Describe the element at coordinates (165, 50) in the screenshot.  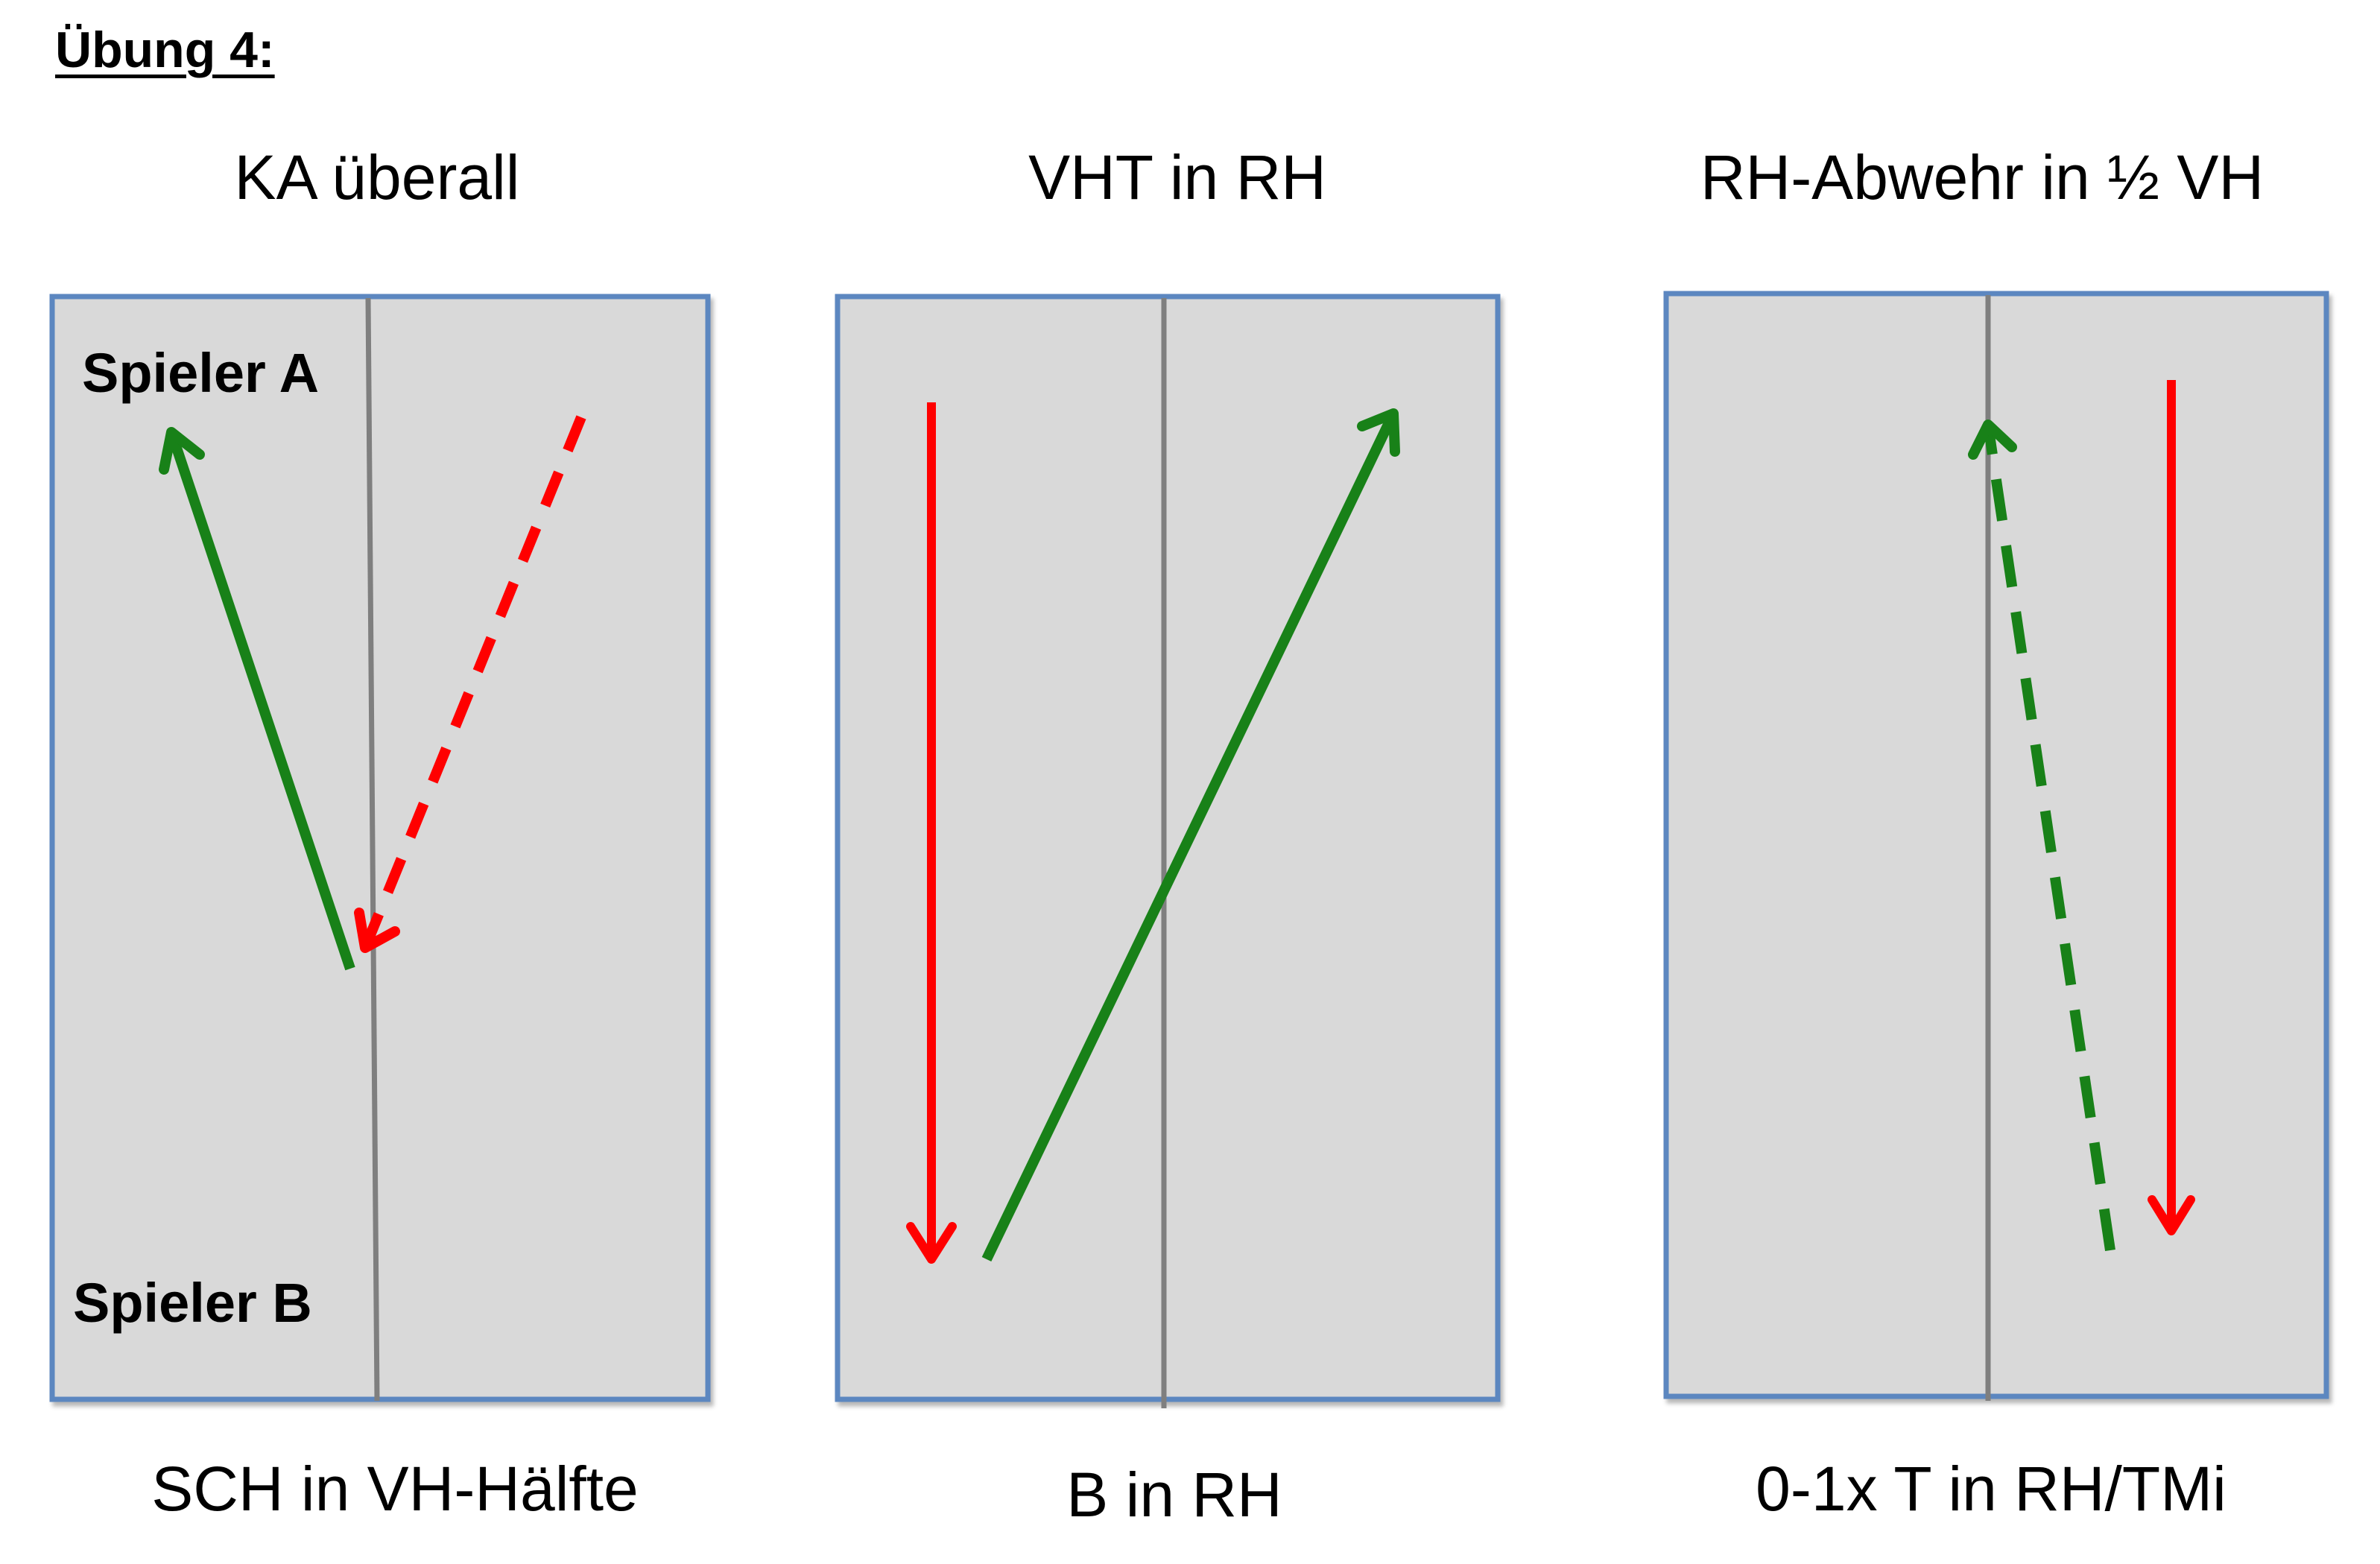
I see `exercise-heading: Übung 4:` at that location.